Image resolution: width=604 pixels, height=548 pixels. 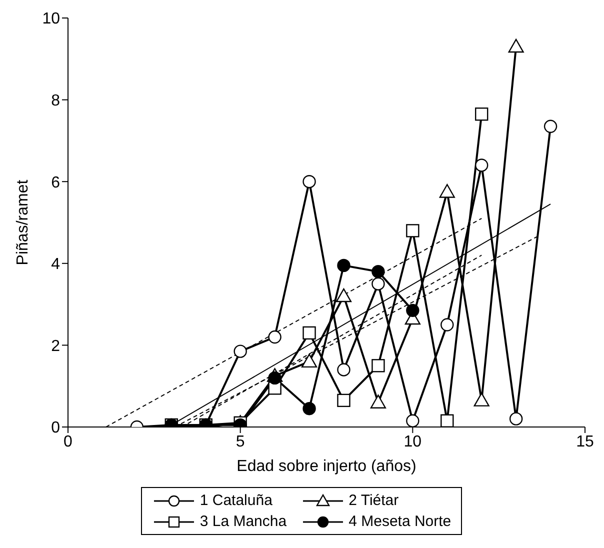 I want to click on y-tick-label: 8, so click(x=55, y=101).